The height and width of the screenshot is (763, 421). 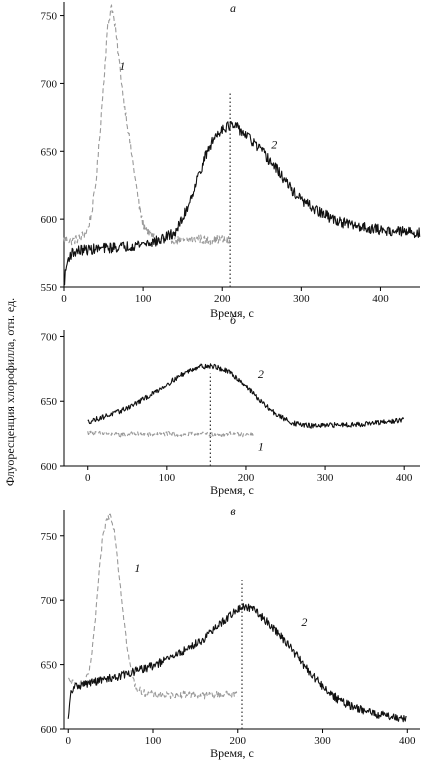 I want to click on panel-letter: б, so click(x=233, y=320).